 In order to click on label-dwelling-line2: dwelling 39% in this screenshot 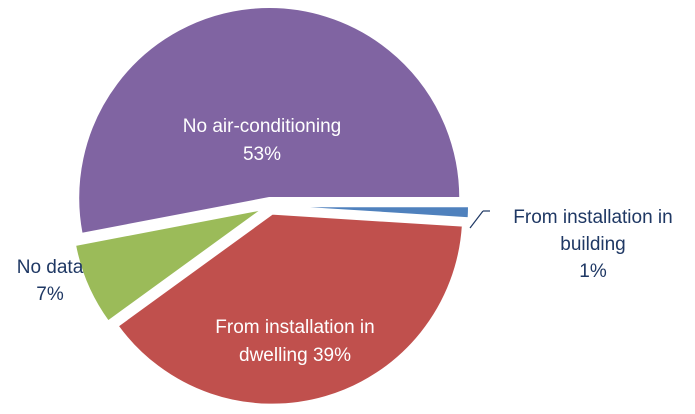, I will do `click(295, 355)`.